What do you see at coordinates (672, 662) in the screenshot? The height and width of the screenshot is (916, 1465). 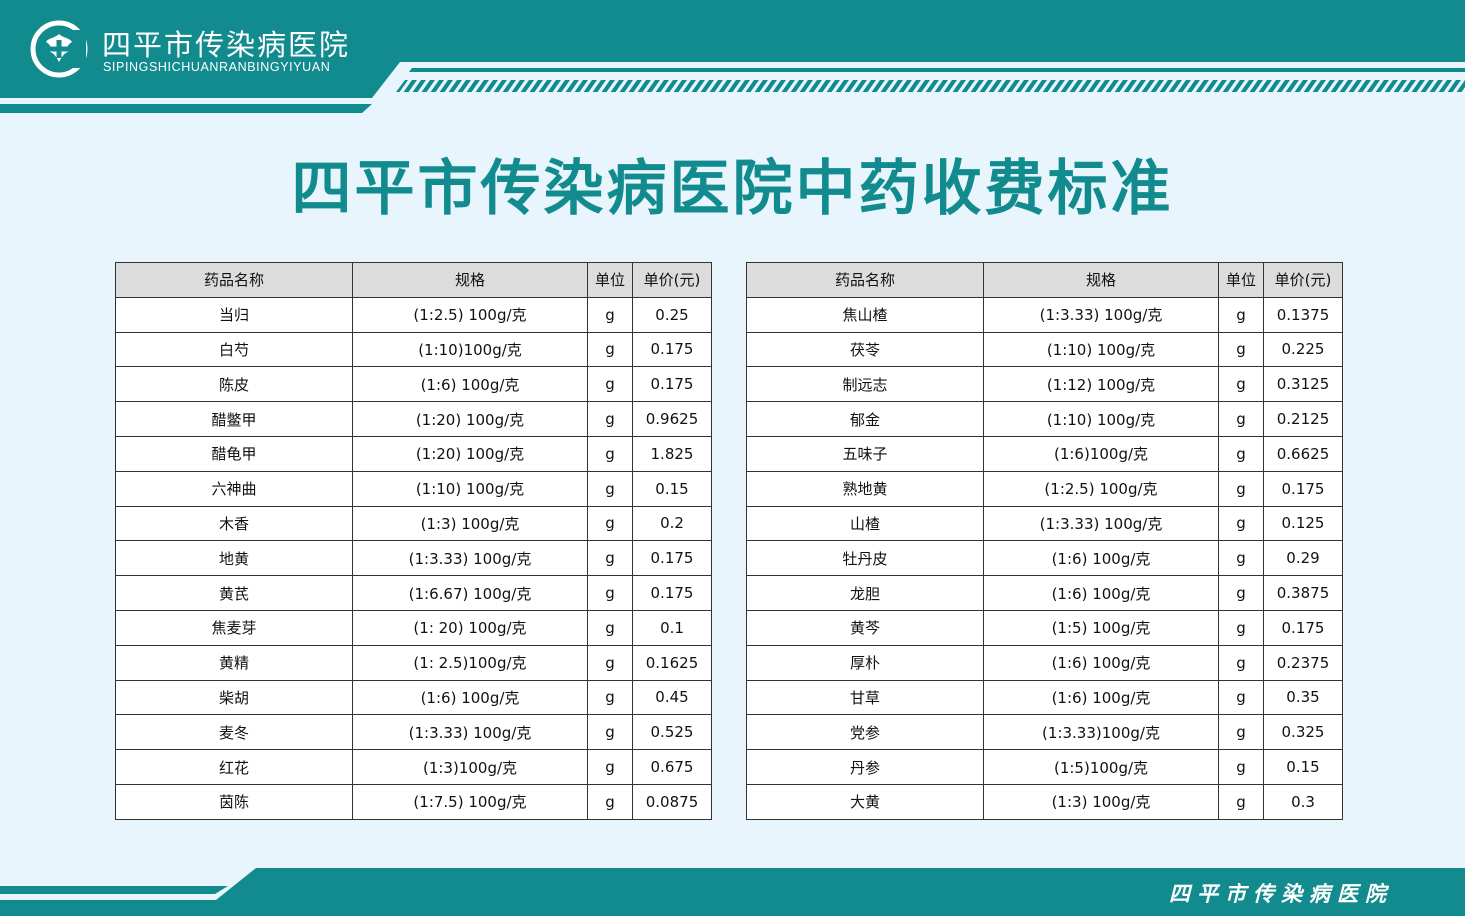 I see `drug-price: 0.1625` at bounding box center [672, 662].